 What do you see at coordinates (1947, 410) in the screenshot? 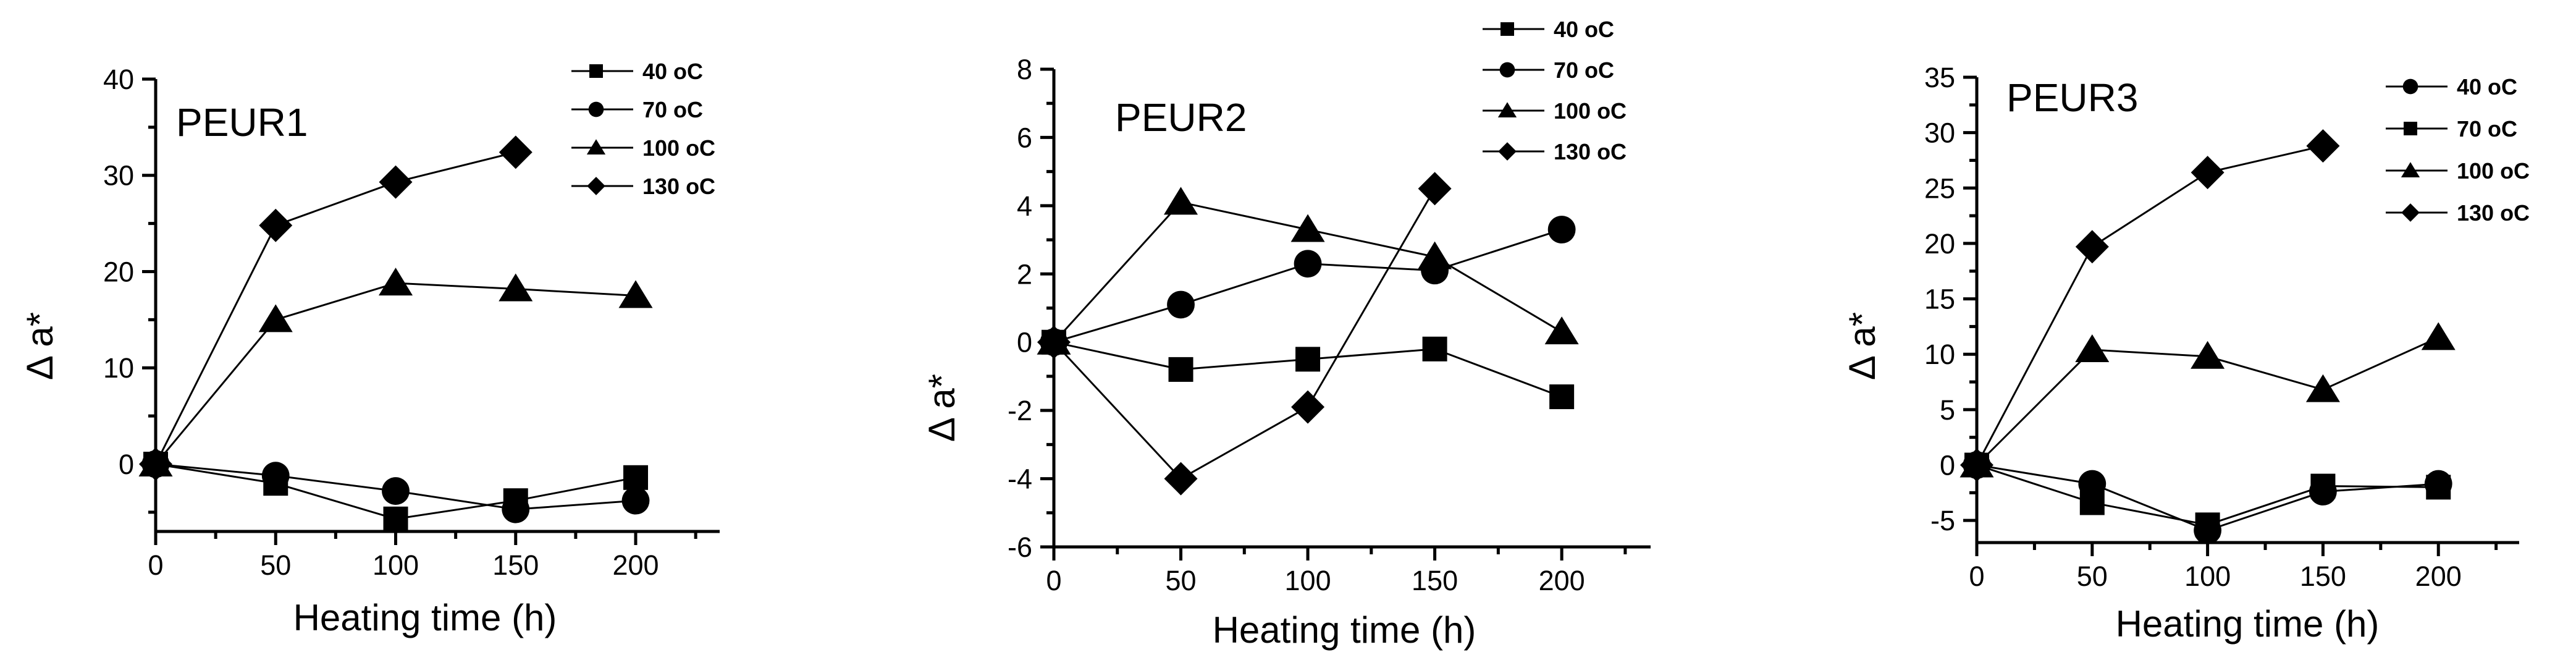
I see `y-tick-label: 5` at bounding box center [1947, 410].